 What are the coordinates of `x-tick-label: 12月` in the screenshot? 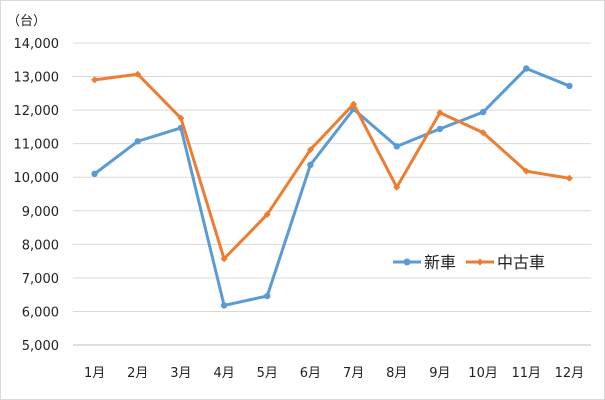 It's located at (570, 373).